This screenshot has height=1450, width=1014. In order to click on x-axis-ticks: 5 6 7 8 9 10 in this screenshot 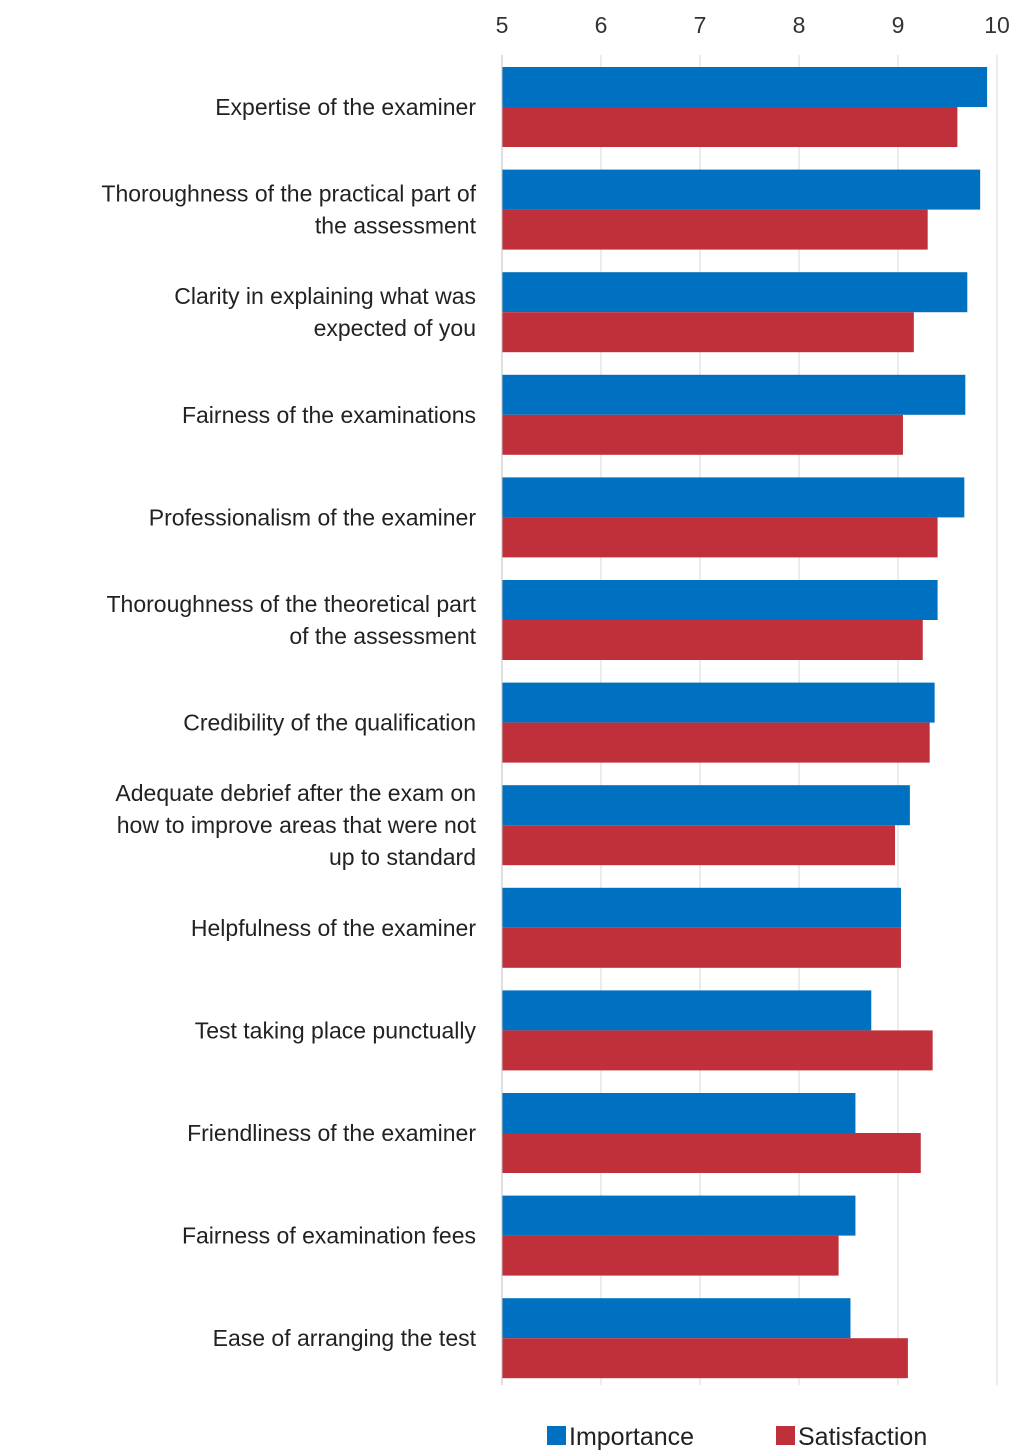, I will do `click(753, 25)`.